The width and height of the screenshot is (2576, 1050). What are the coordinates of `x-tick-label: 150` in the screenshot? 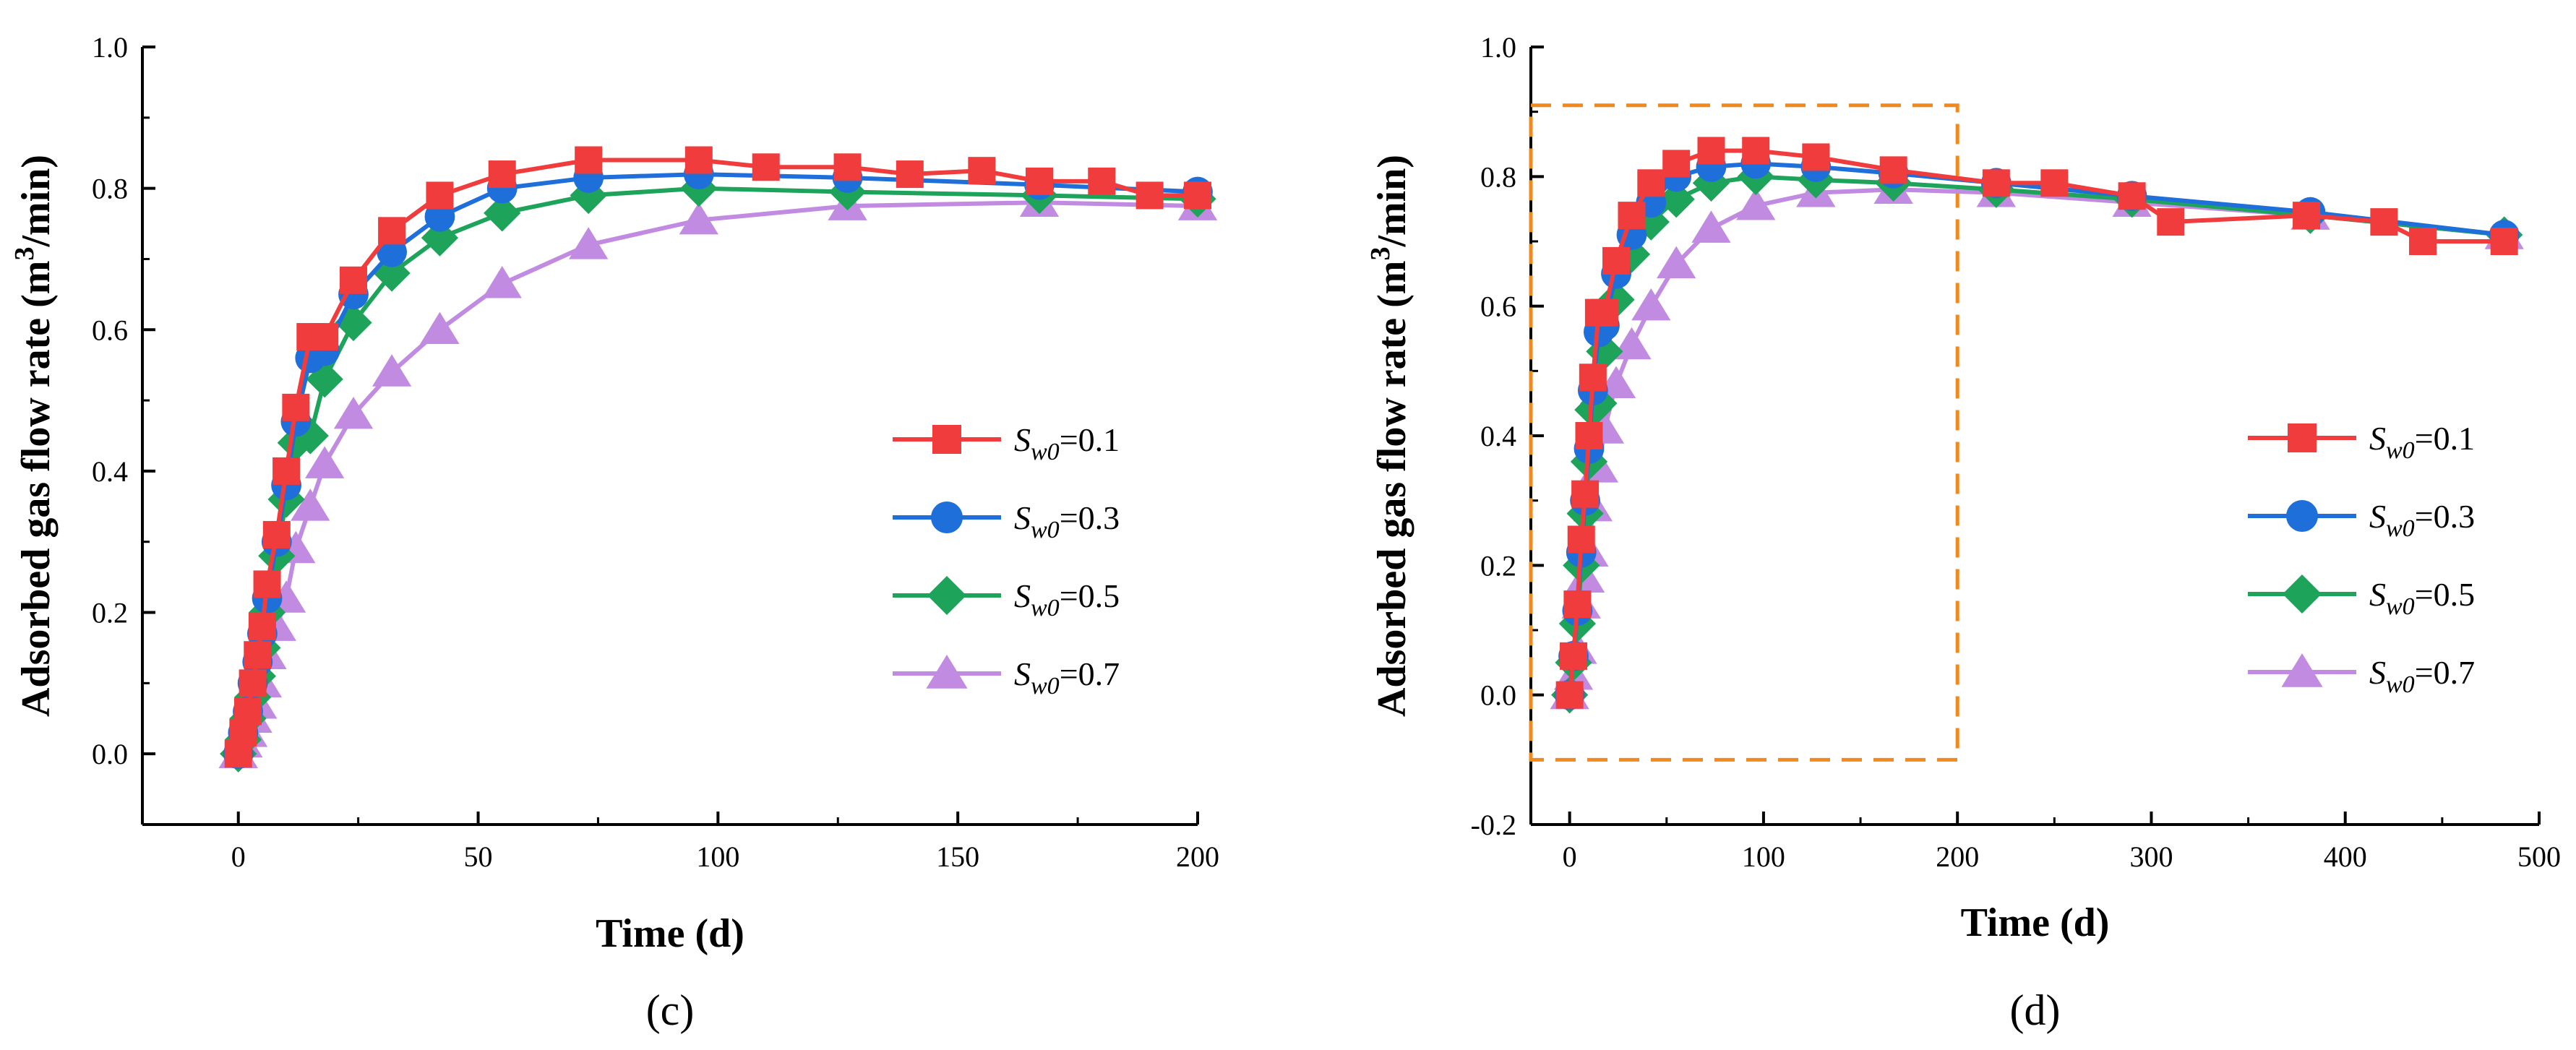 It's located at (958, 857).